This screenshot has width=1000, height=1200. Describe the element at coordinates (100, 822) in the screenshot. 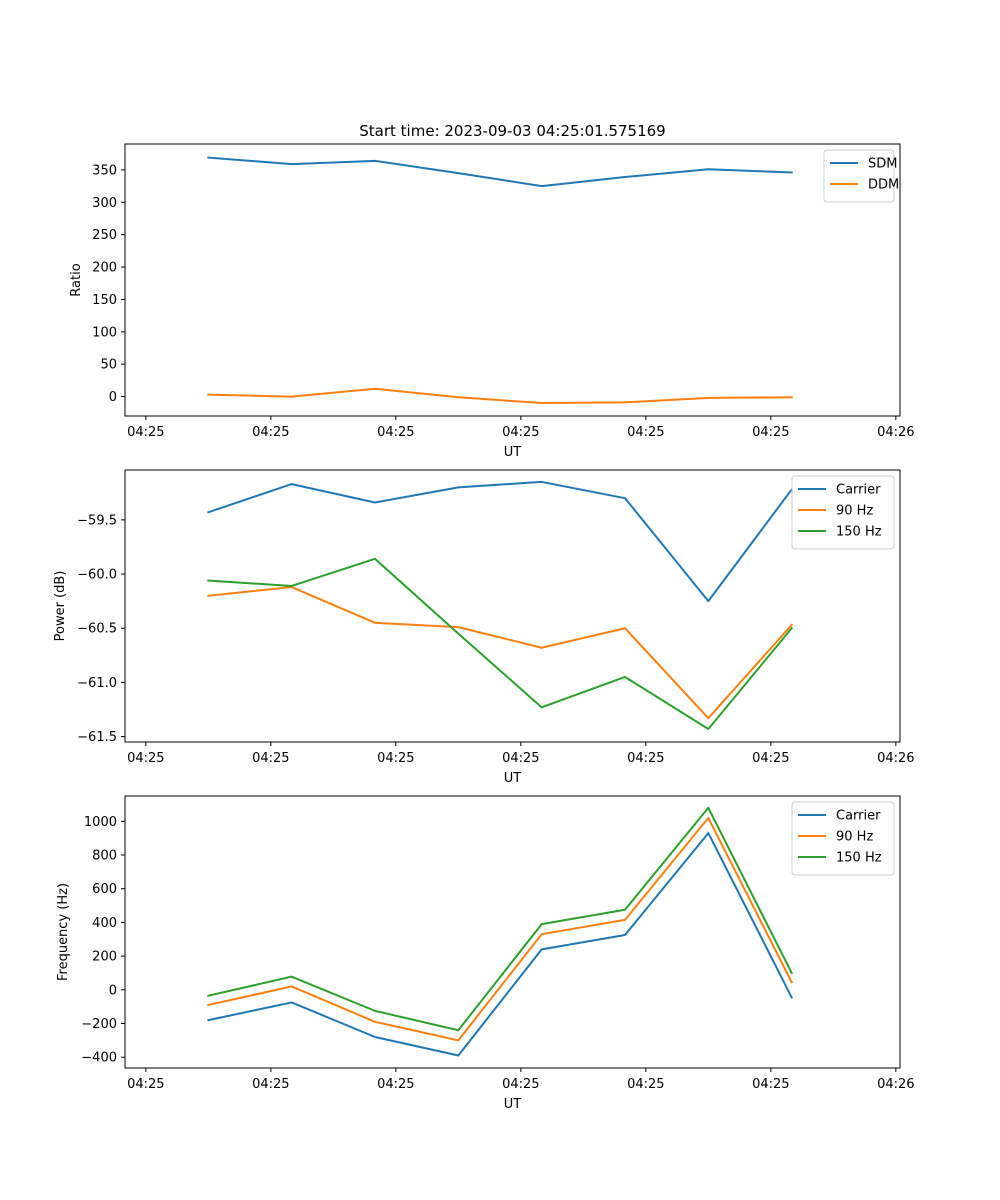

I see `frequency-y-tick-label: 1000` at that location.